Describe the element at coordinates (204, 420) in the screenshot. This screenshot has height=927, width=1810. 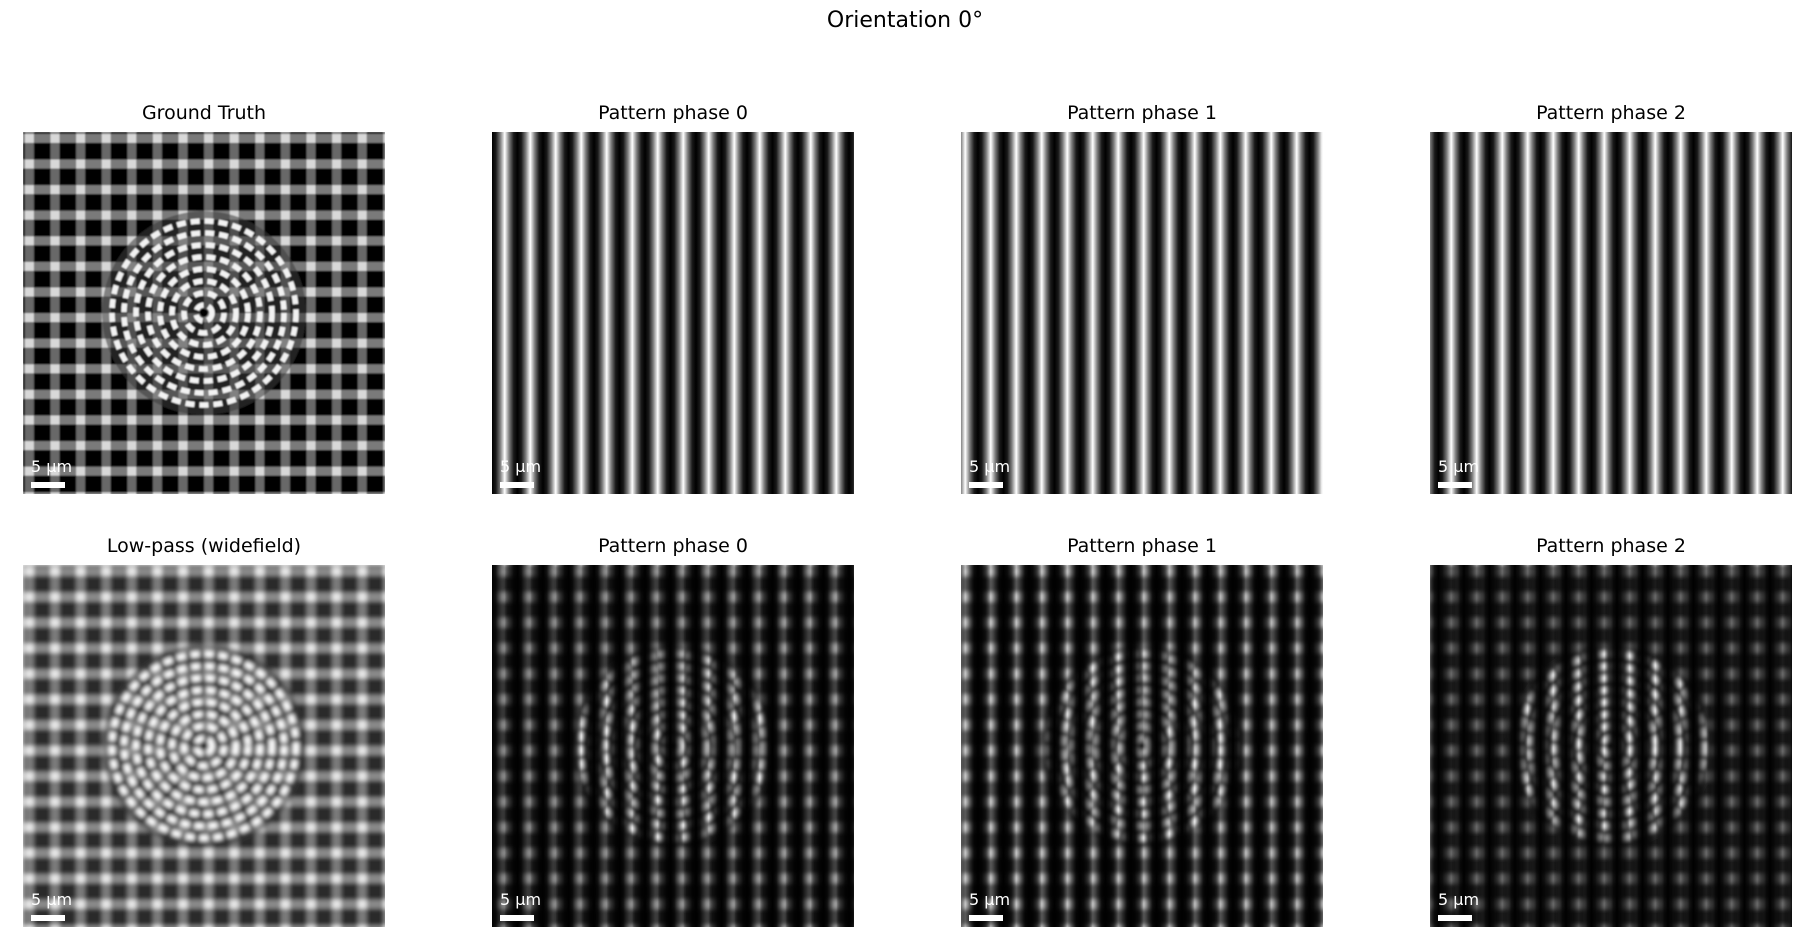
I see `checker-band-h` at that location.